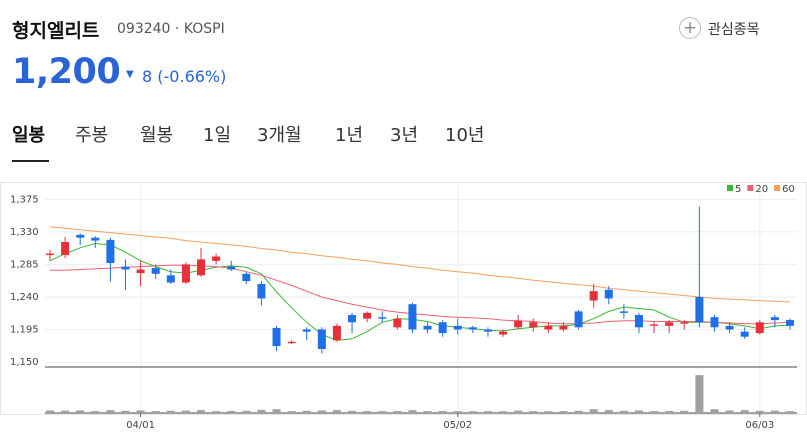  I want to click on watch-button: 관심종목, so click(734, 30).